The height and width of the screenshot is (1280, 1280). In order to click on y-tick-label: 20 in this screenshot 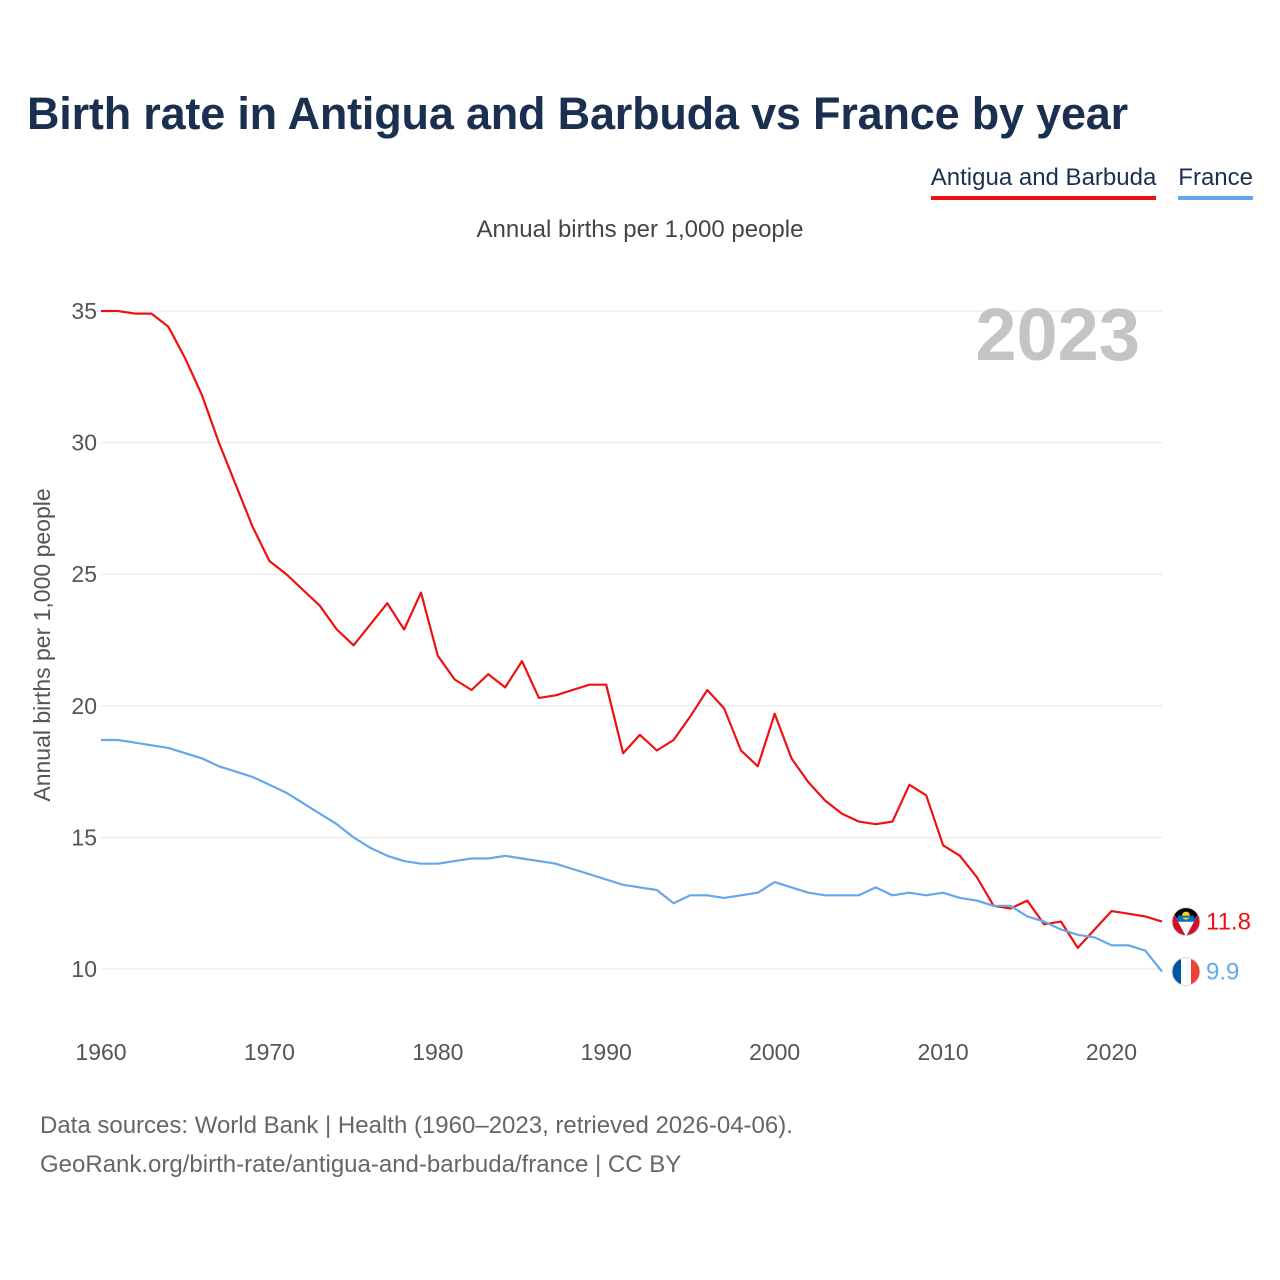, I will do `click(84, 706)`.